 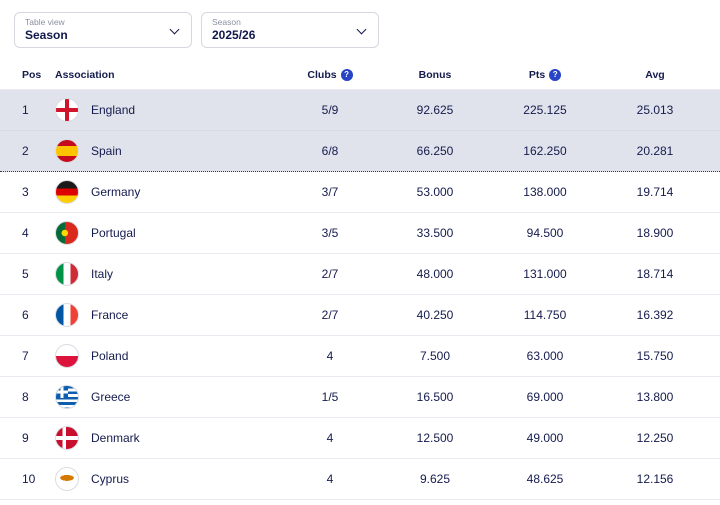 I want to click on position: 9, so click(x=25, y=438).